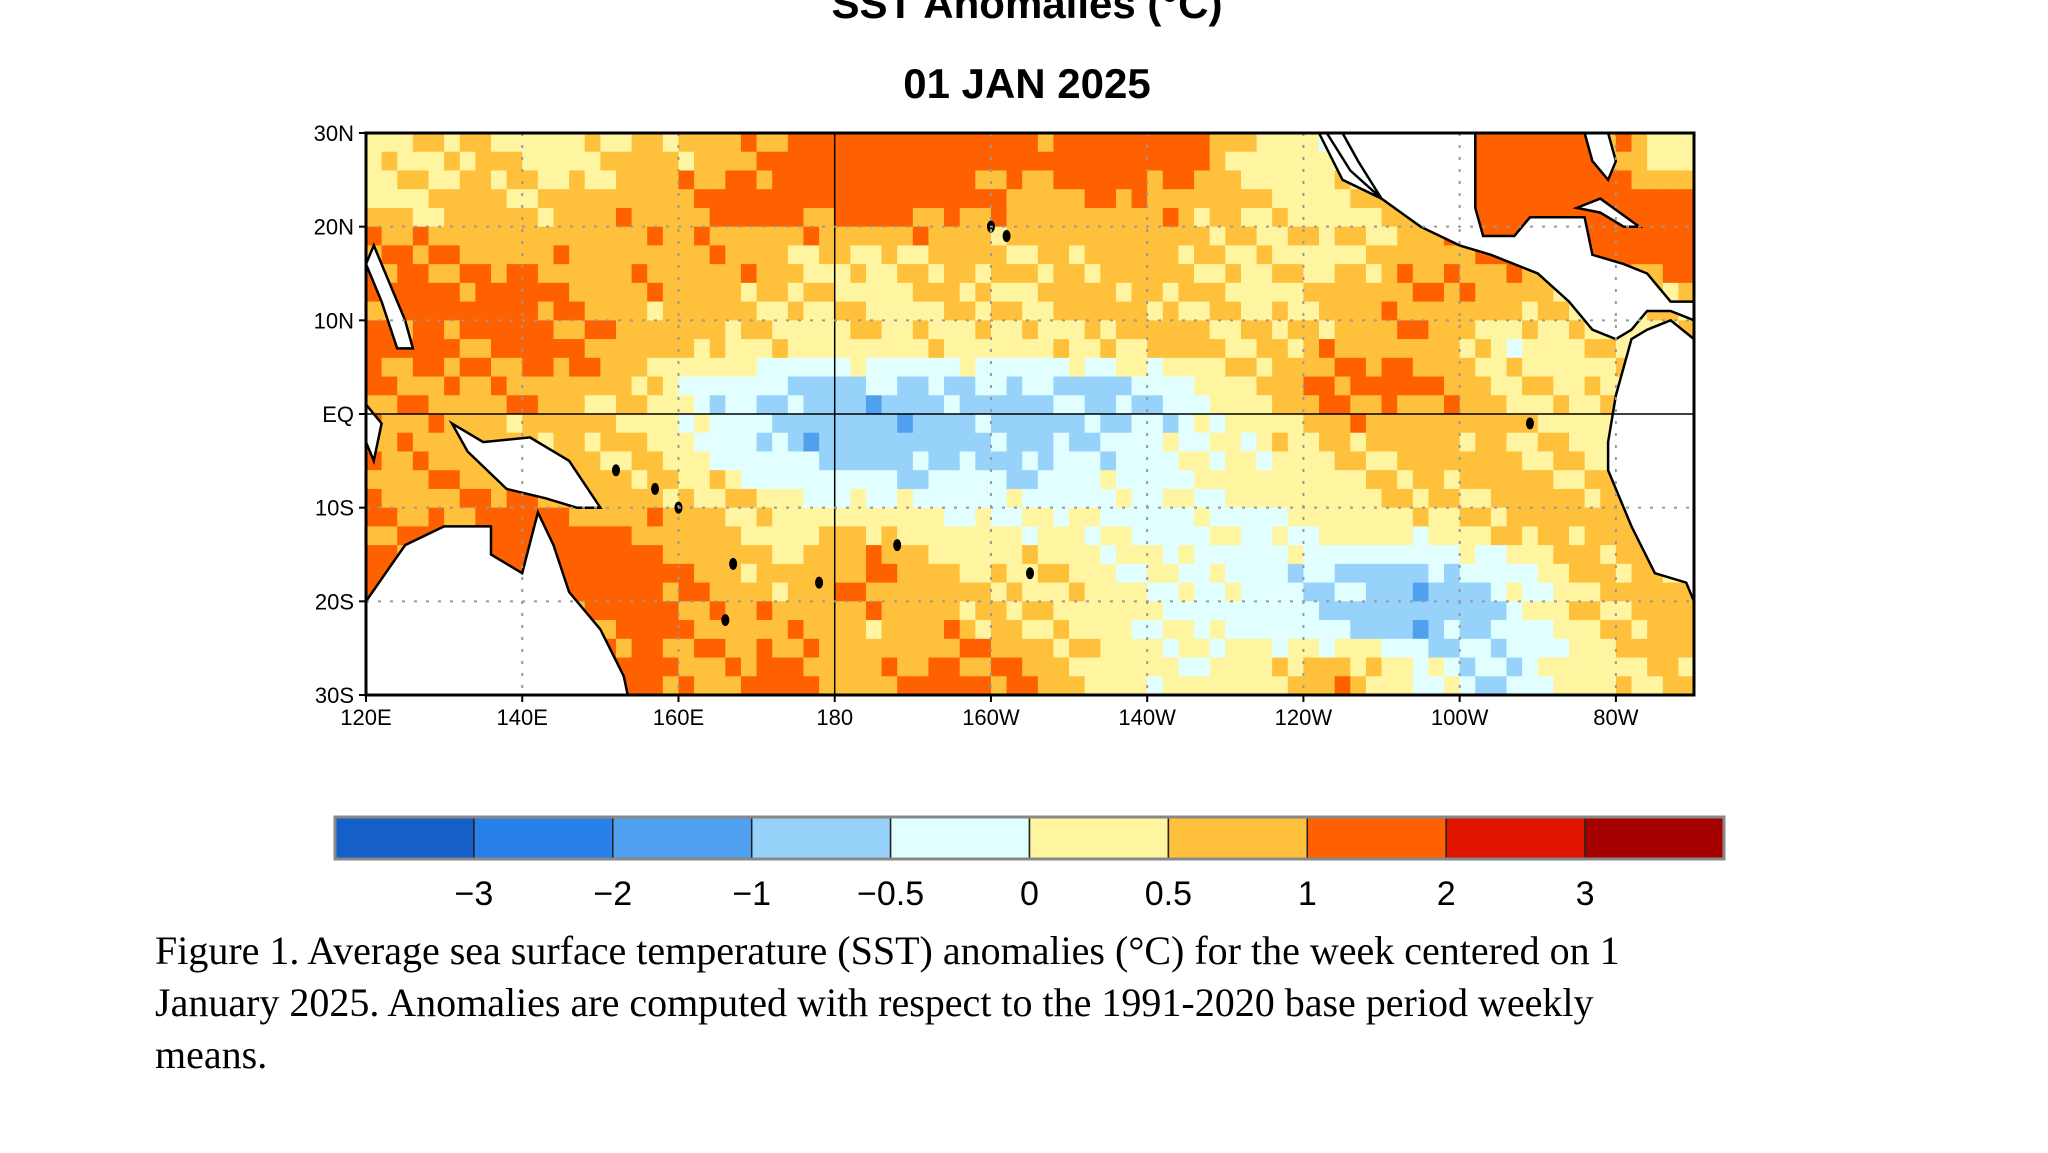 This screenshot has height=1153, width=2048. What do you see at coordinates (1307, 894) in the screenshot?
I see `colorbar-label: 1` at bounding box center [1307, 894].